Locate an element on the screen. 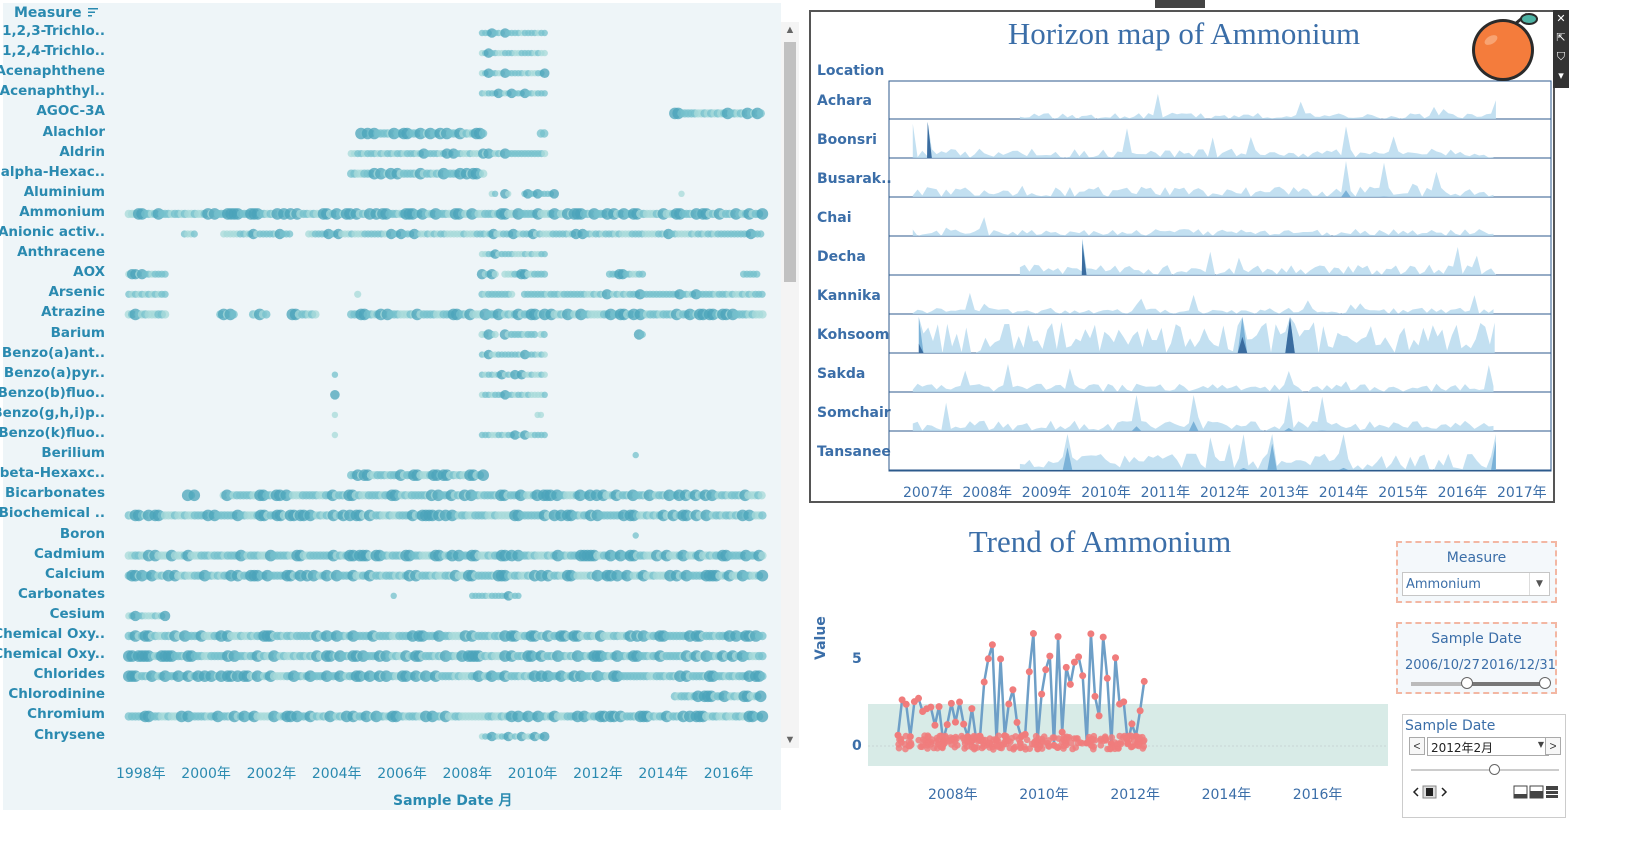 The width and height of the screenshot is (1637, 853). measure-label: Atrazine is located at coordinates (73, 312).